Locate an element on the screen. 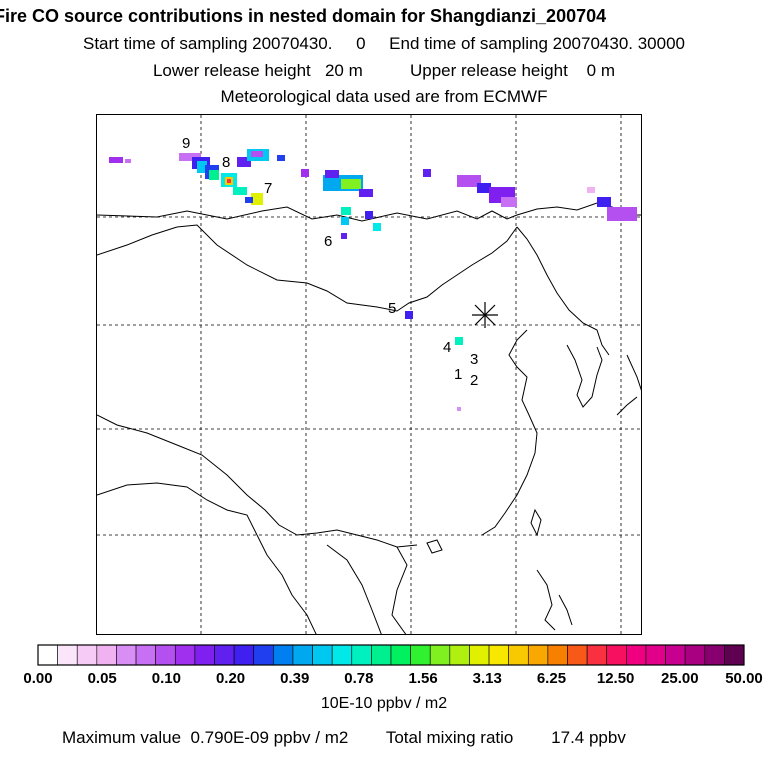 This screenshot has height=768, width=768. colorbar-tick-label: 0.05 is located at coordinates (102, 678).